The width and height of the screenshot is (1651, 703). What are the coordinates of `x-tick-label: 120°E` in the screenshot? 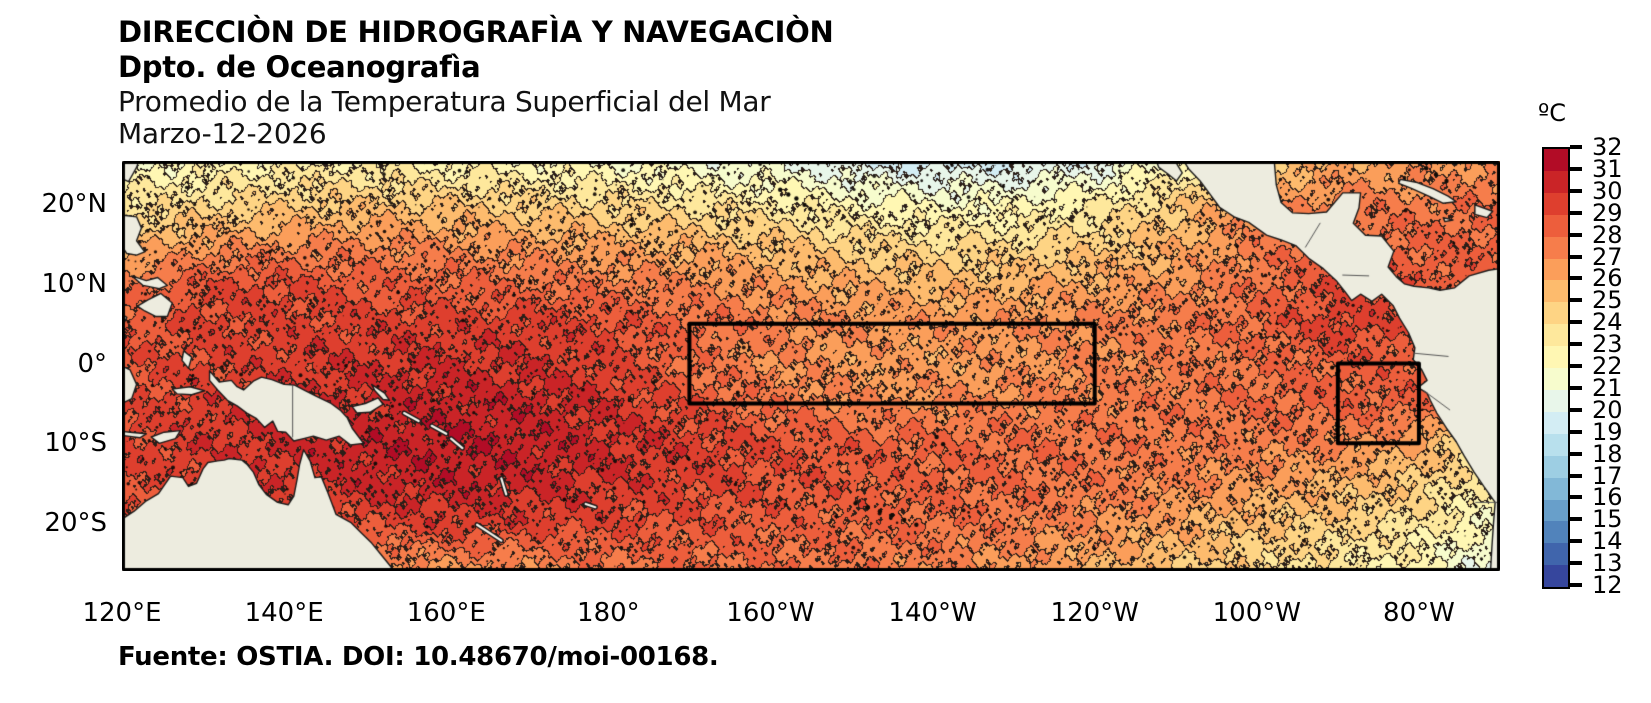 It's located at (122, 613).